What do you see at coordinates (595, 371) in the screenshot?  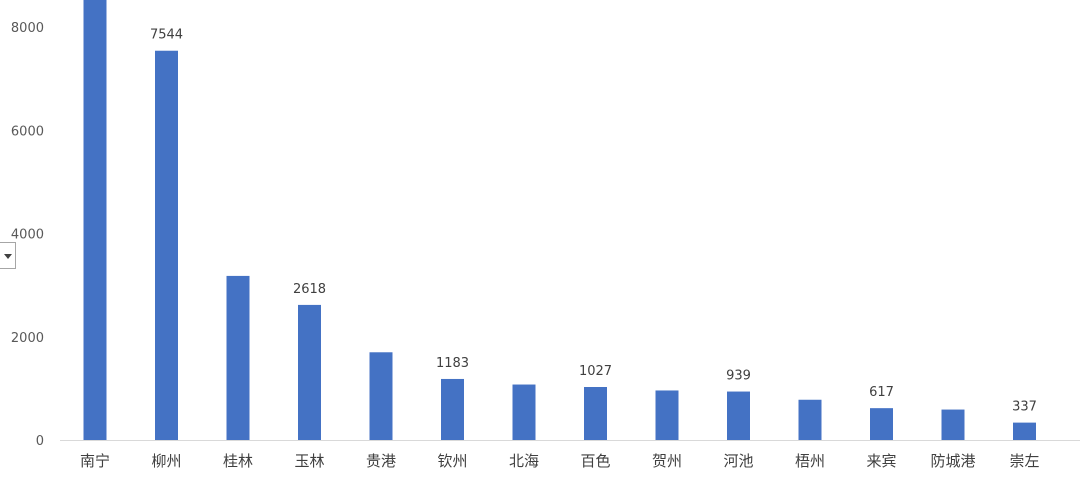 I see `data-label: 1027` at bounding box center [595, 371].